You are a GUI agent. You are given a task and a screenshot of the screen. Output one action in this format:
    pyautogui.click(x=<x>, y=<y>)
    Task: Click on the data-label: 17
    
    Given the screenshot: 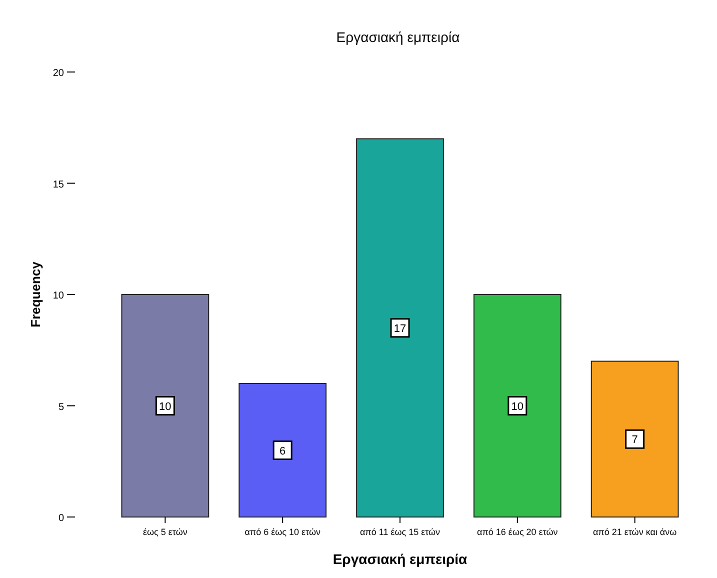 What is the action you would take?
    pyautogui.click(x=400, y=328)
    